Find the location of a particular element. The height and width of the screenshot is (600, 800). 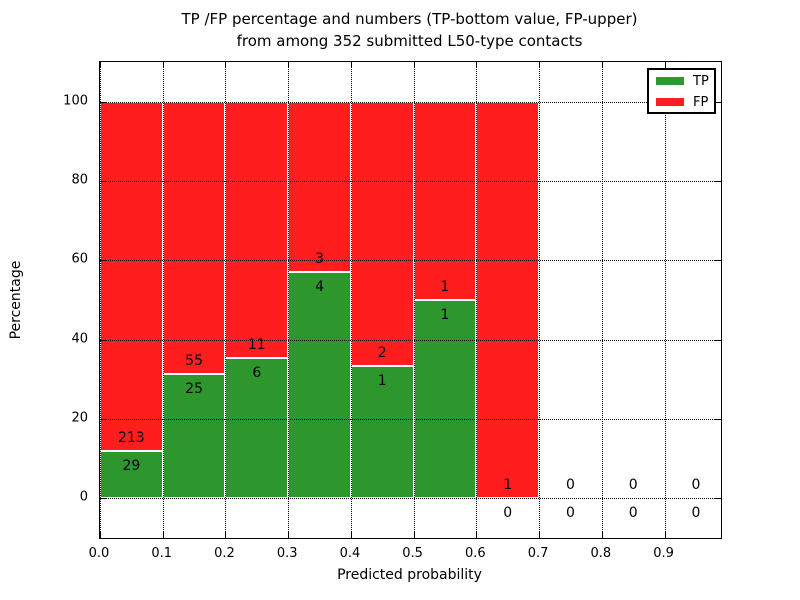

tp-count-label-0.5-0.6: 1 is located at coordinates (445, 315).